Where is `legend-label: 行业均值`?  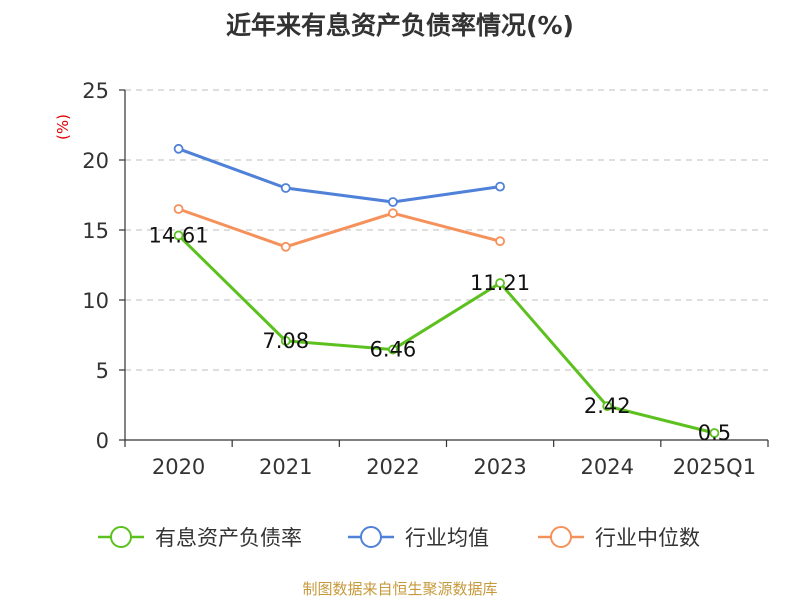 legend-label: 行业均值 is located at coordinates (447, 538).